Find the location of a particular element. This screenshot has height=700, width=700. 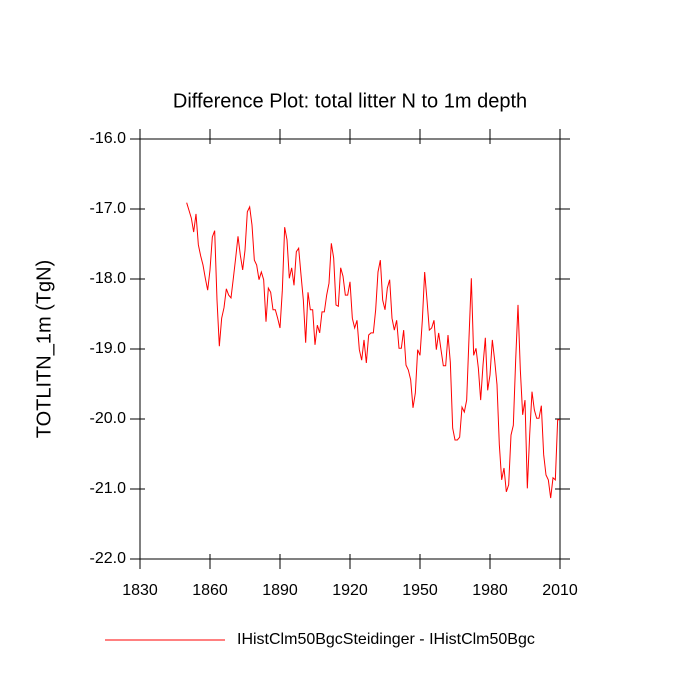

x-tick-label: 1860 is located at coordinates (210, 590).